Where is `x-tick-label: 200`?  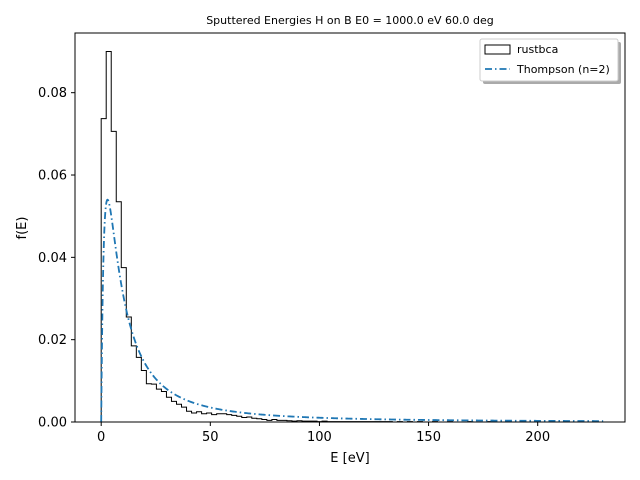 x-tick-label: 200 is located at coordinates (537, 437).